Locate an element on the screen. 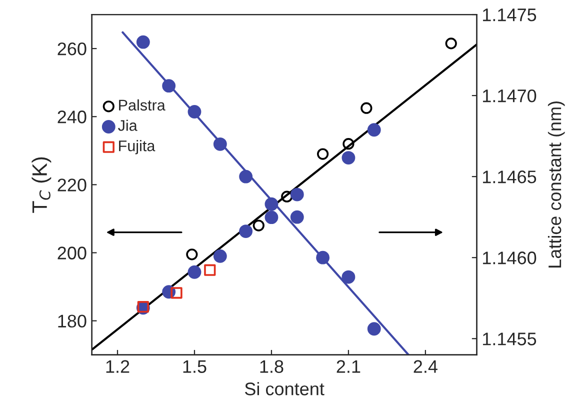  y-tick-label: 200 is located at coordinates (72, 253).